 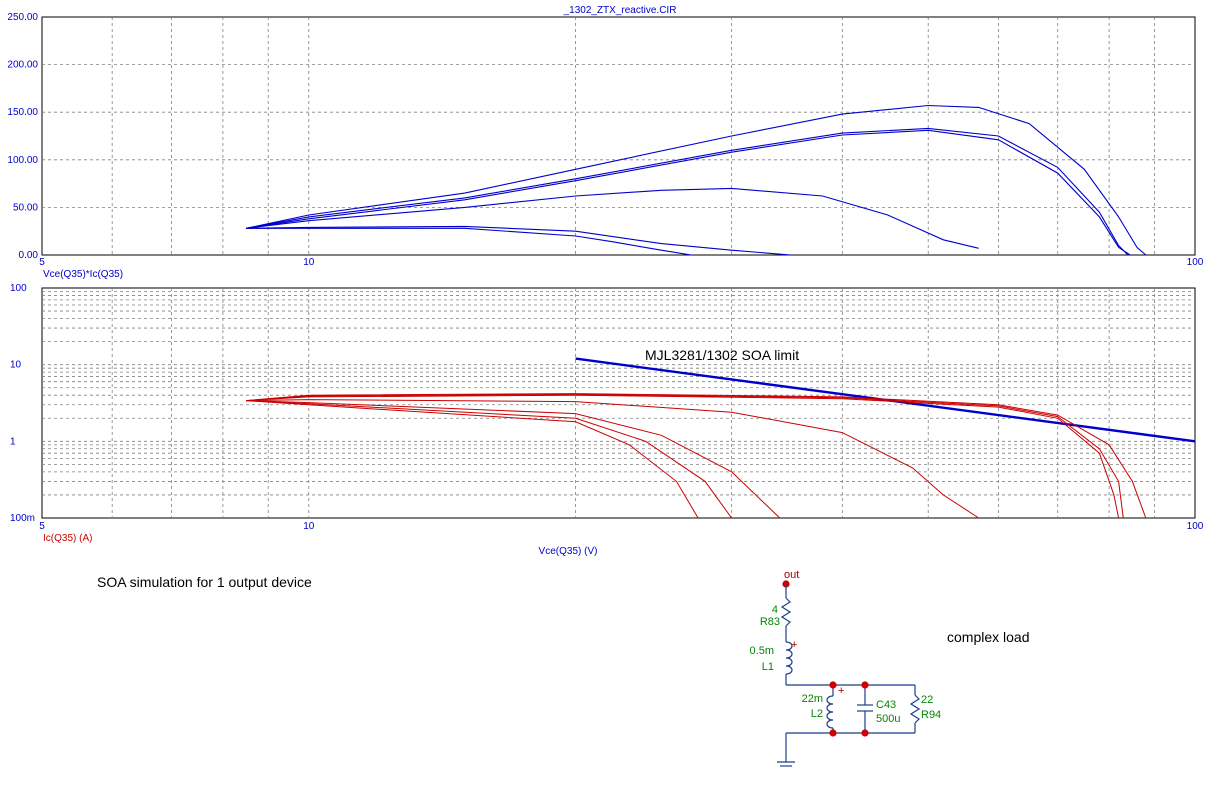 What do you see at coordinates (22, 65) in the screenshot?
I see `y-tick-label: 200.00` at bounding box center [22, 65].